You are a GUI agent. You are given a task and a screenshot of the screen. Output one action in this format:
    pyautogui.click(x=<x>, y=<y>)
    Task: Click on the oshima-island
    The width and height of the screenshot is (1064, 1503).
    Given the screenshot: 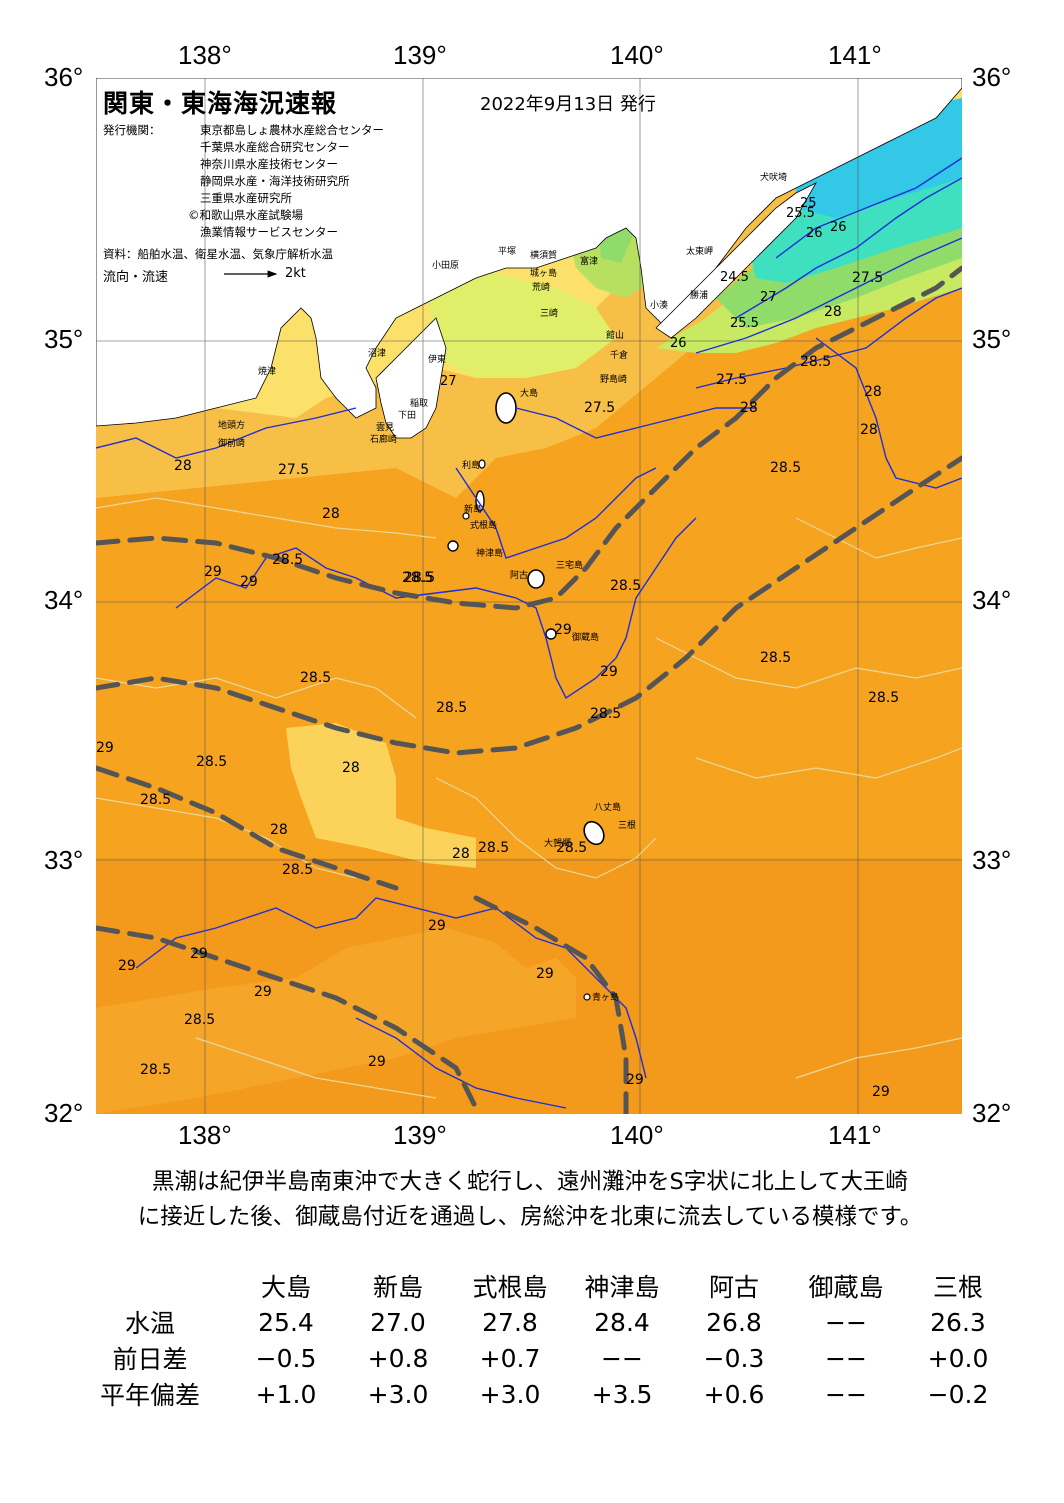 What is the action you would take?
    pyautogui.click(x=506, y=408)
    